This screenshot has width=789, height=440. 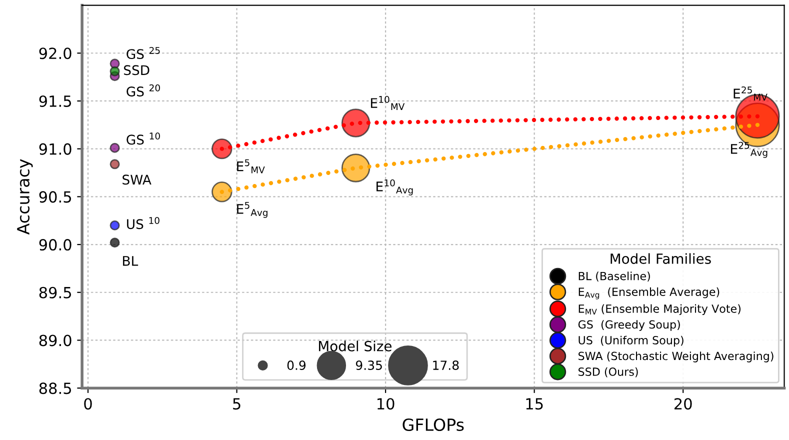 What do you see at coordinates (660, 258) in the screenshot?
I see `legend-title: Model Families` at bounding box center [660, 258].